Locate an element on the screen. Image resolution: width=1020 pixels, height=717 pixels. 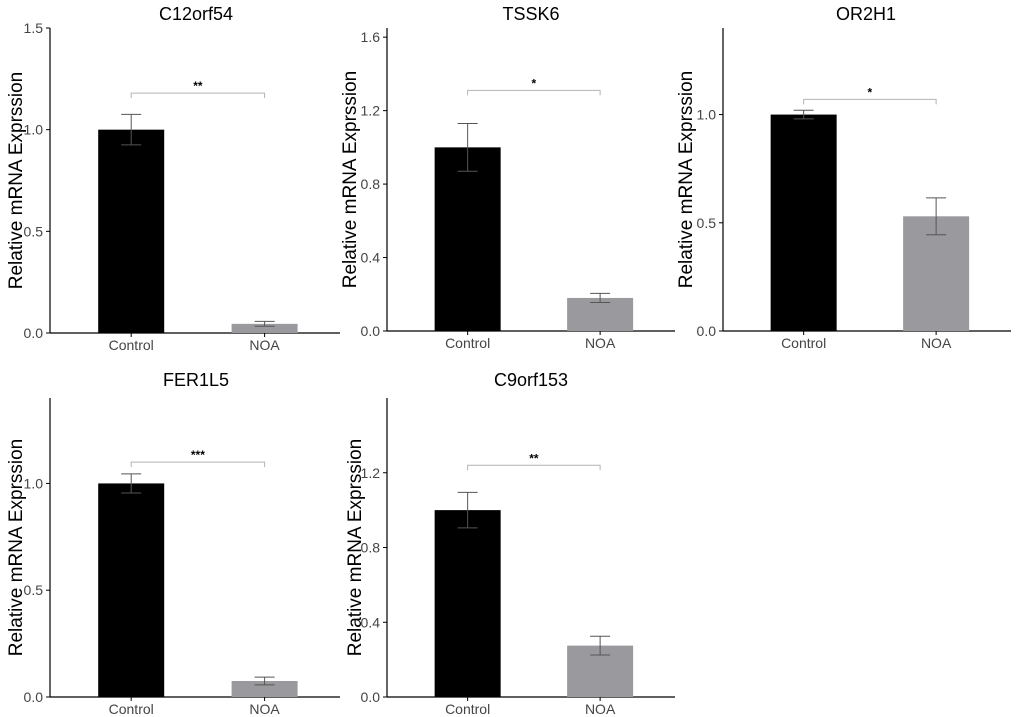
chart-title: C9orf153 is located at coordinates (531, 380).